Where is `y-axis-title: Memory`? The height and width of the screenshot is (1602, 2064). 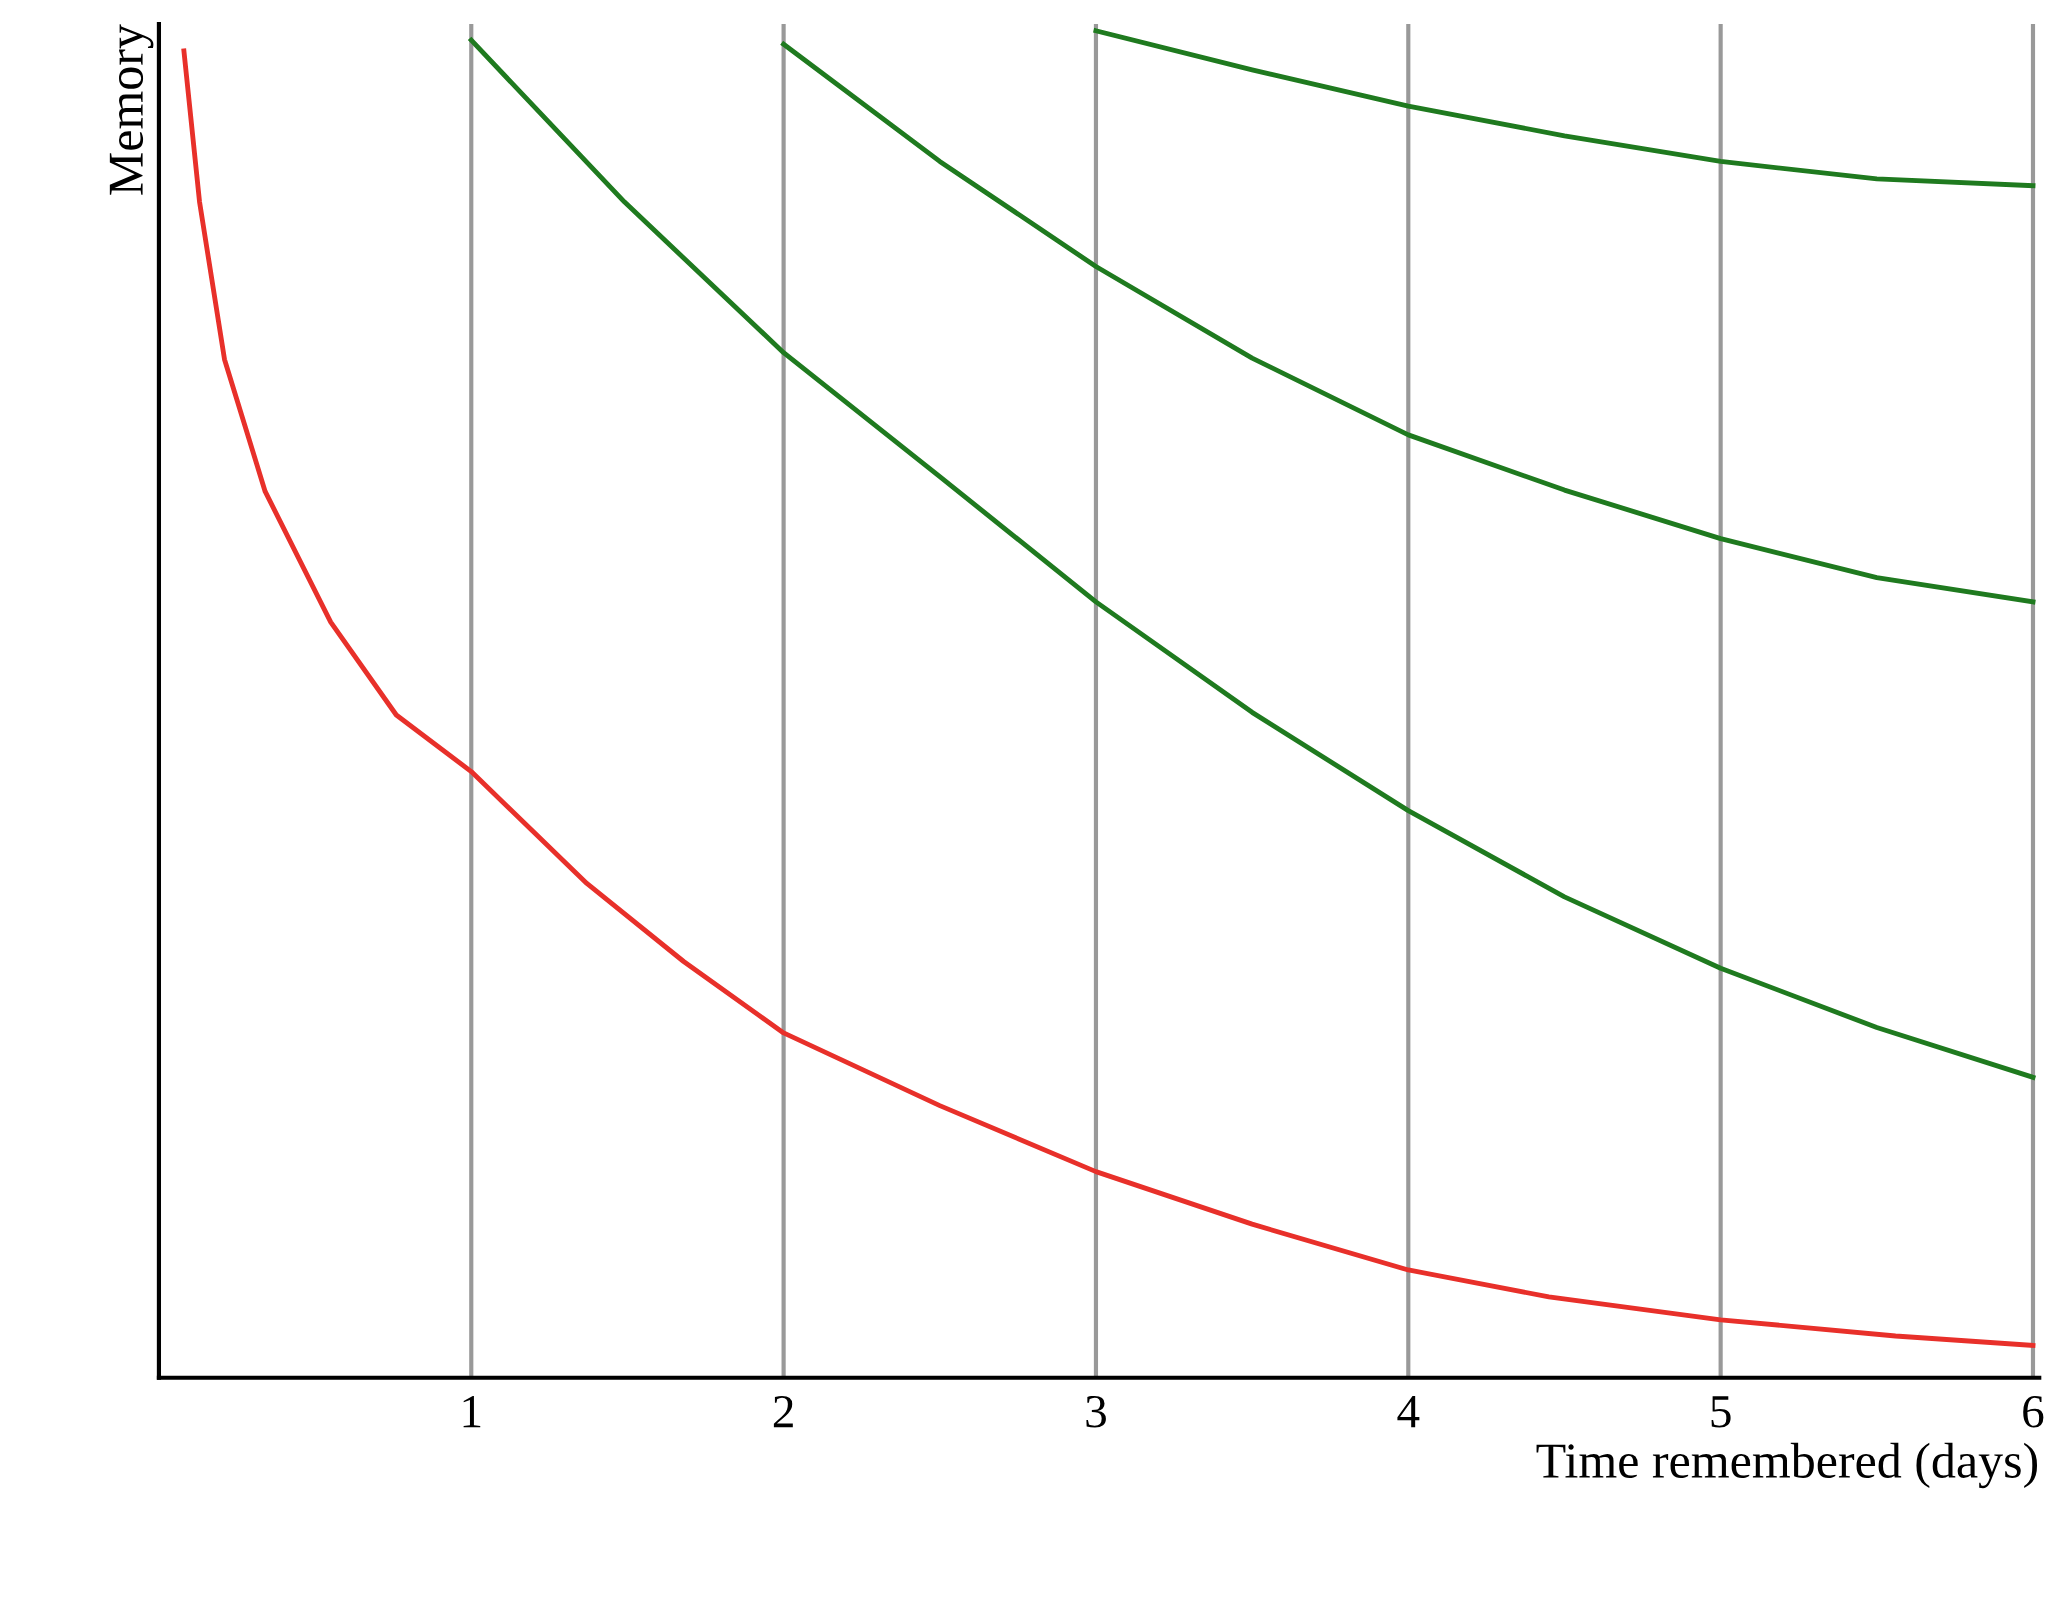 y-axis-title: Memory is located at coordinates (131, 109).